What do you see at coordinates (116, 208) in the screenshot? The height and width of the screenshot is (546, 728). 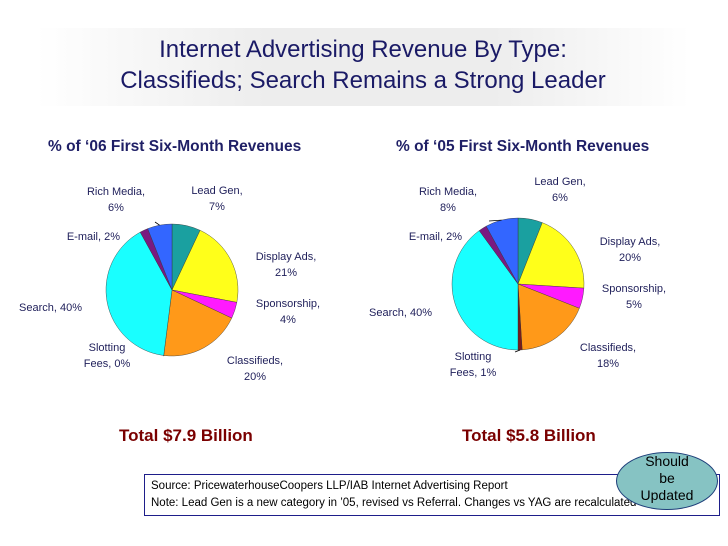 I see `label-line-rich-media: 6%` at bounding box center [116, 208].